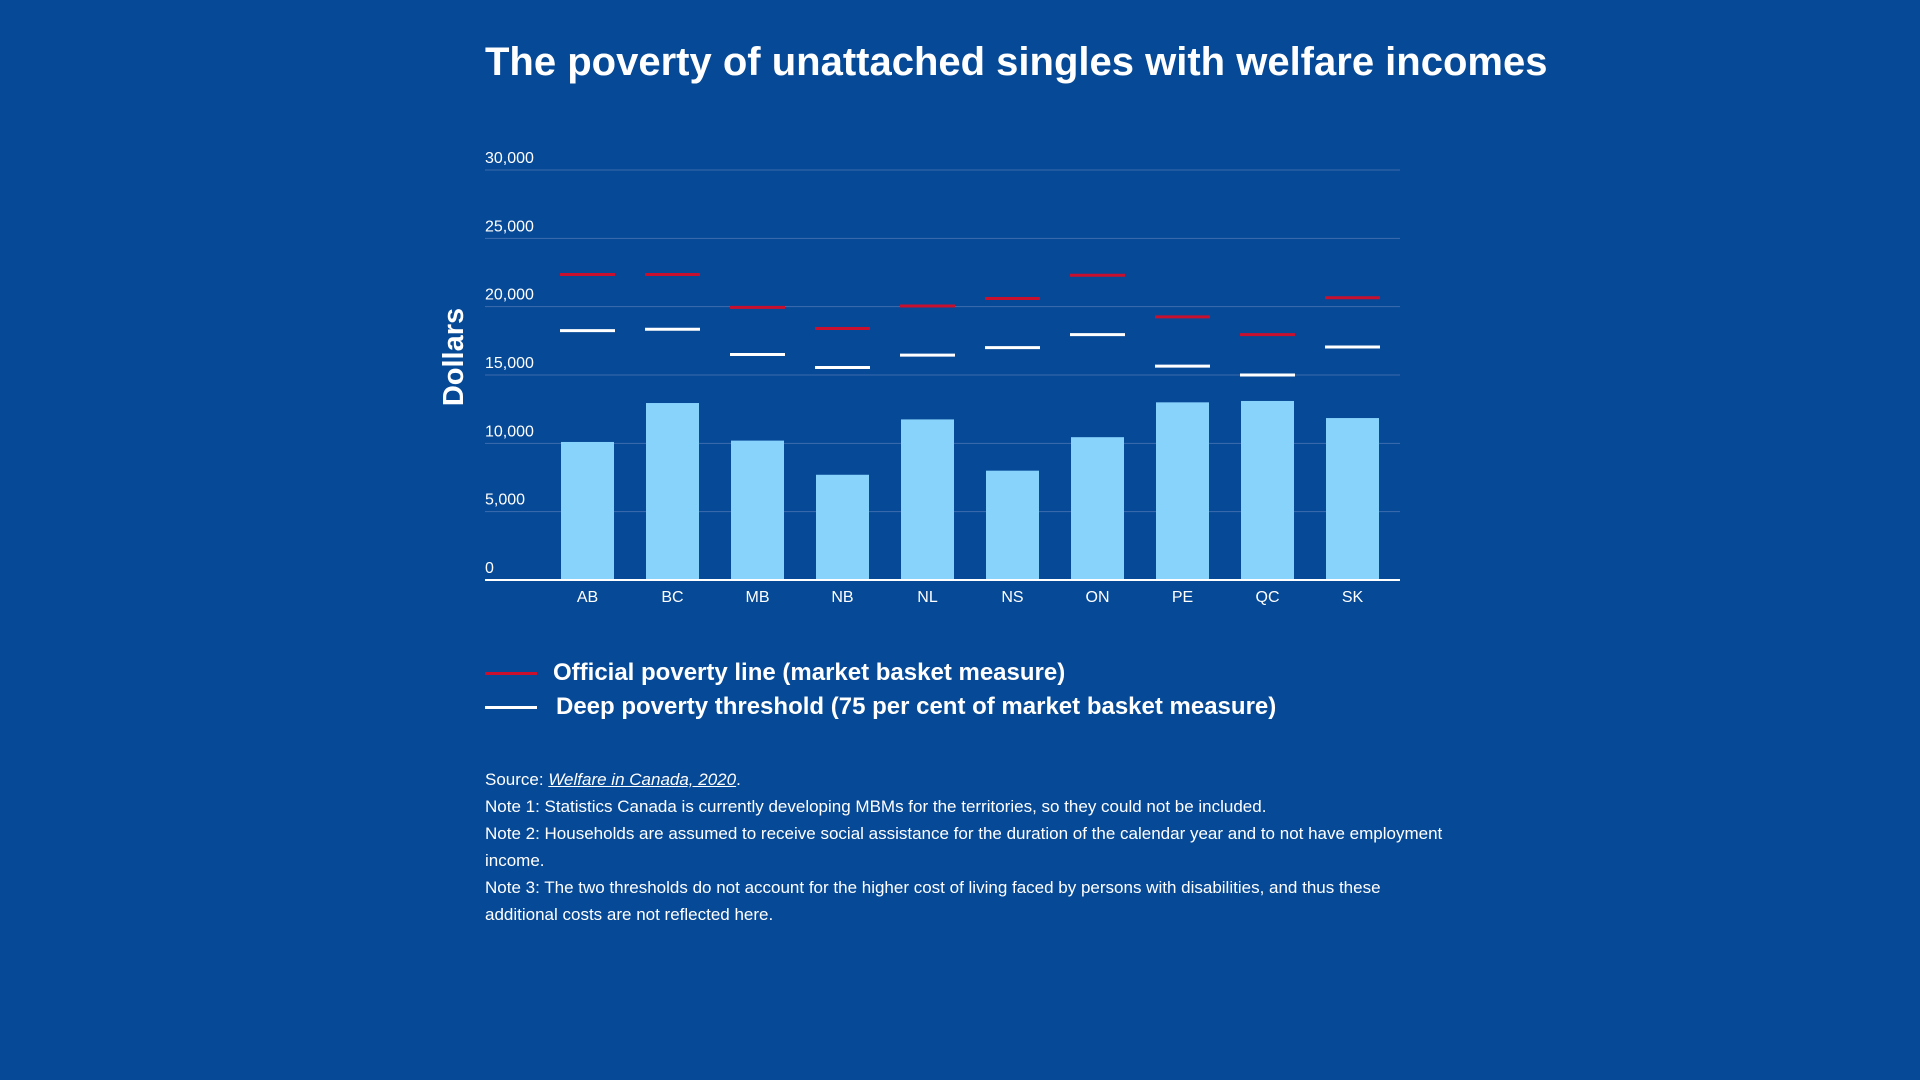 The width and height of the screenshot is (1920, 1080). What do you see at coordinates (505, 500) in the screenshot?
I see `y-tick-label: 5,000` at bounding box center [505, 500].